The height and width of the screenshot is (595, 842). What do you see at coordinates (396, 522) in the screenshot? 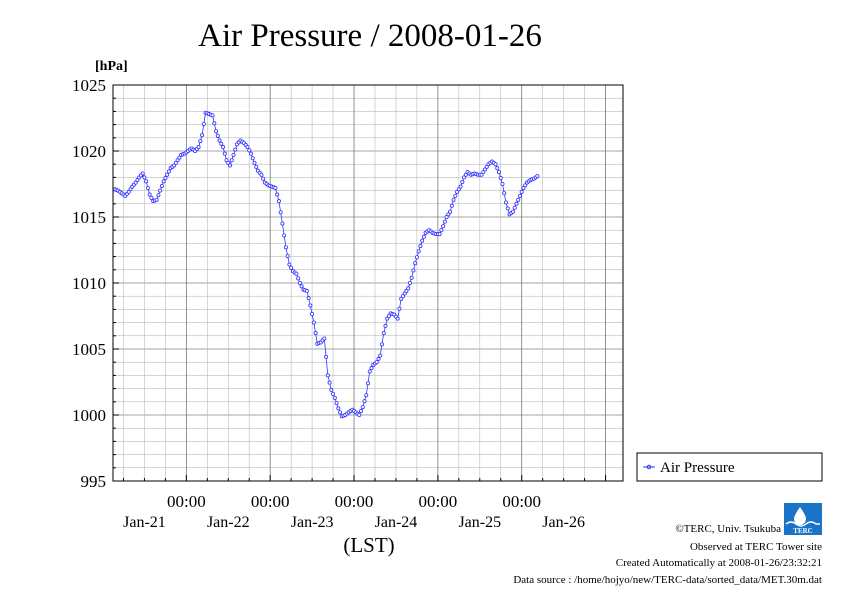
I see `x-date-label: Jan-24` at bounding box center [396, 522].